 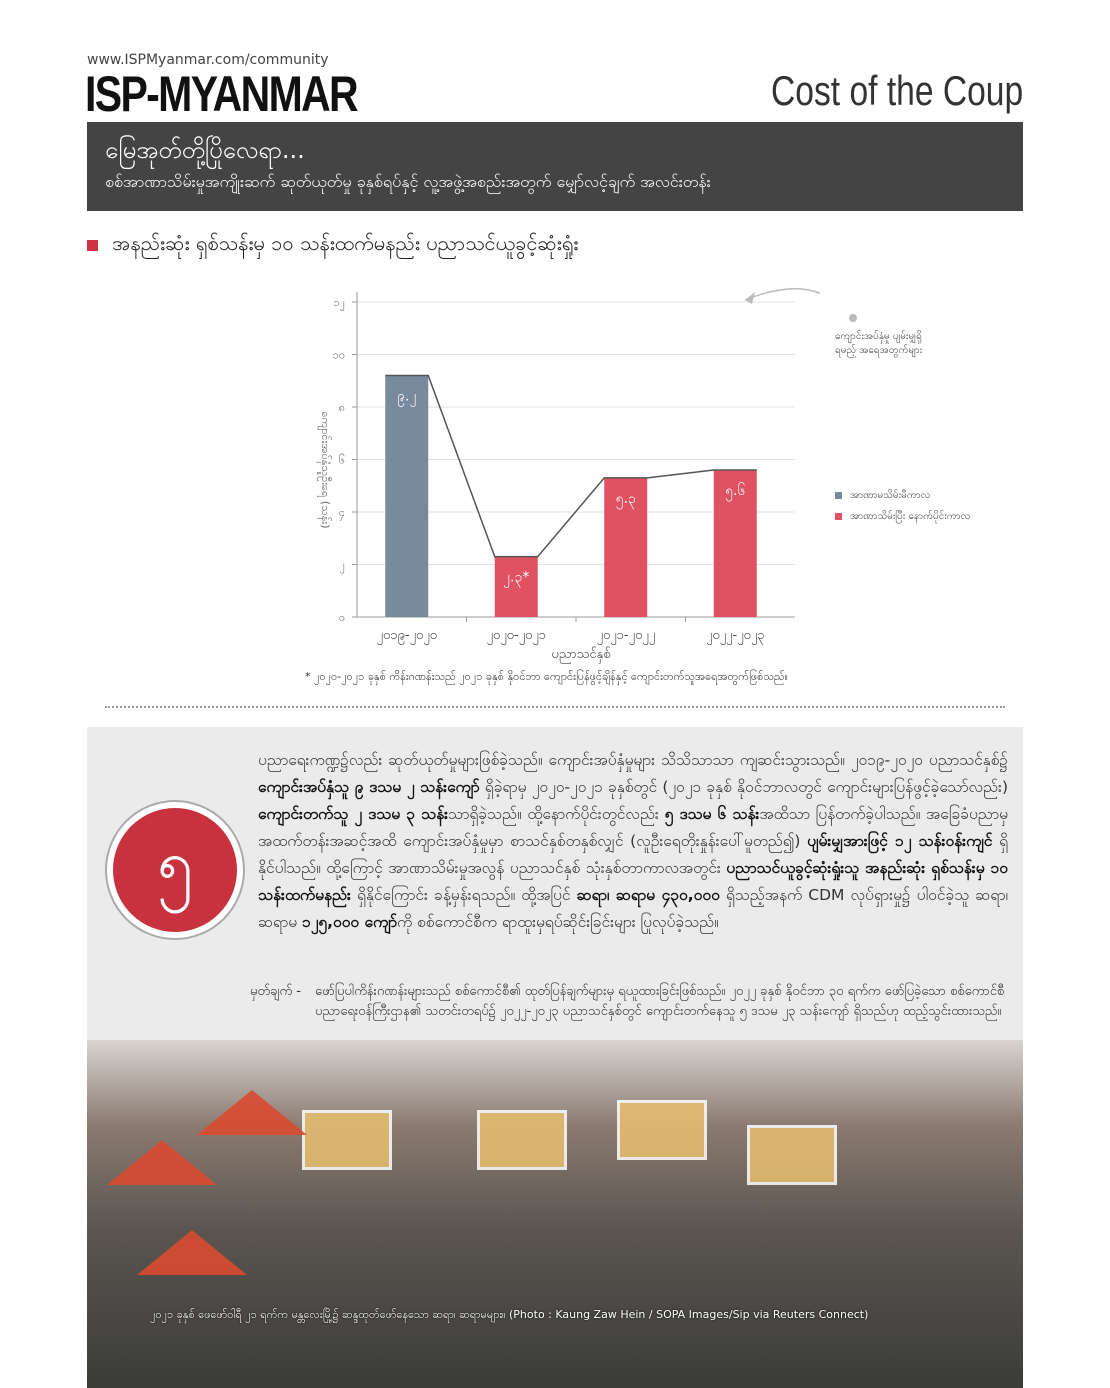 What do you see at coordinates (580, 655) in the screenshot?
I see `x-axis-label: ပညာသင်နှစ်` at bounding box center [580, 655].